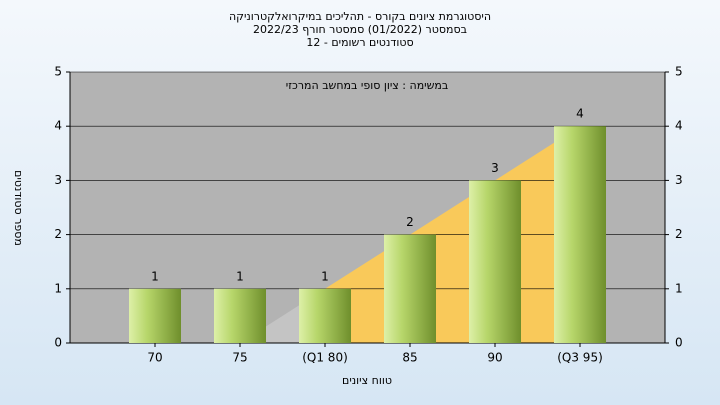 This screenshot has width=720, height=405. What do you see at coordinates (679, 288) in the screenshot?
I see `y2-tick-label: 1` at bounding box center [679, 288].